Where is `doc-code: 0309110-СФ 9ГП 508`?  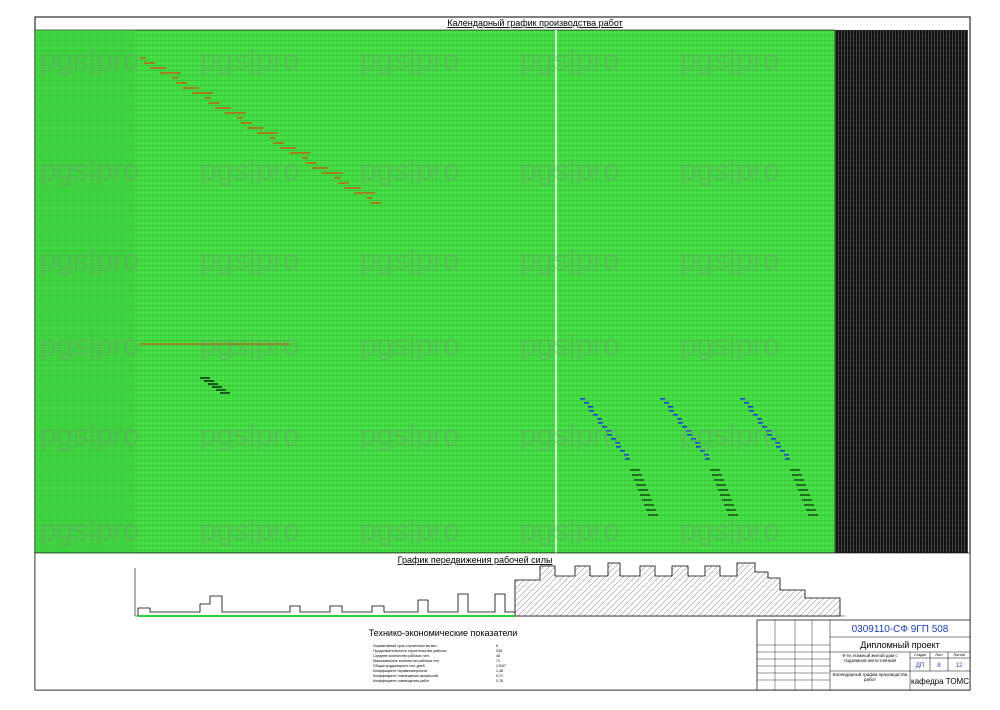
doc-code: 0309110-СФ 9ГП 508 is located at coordinates (900, 629).